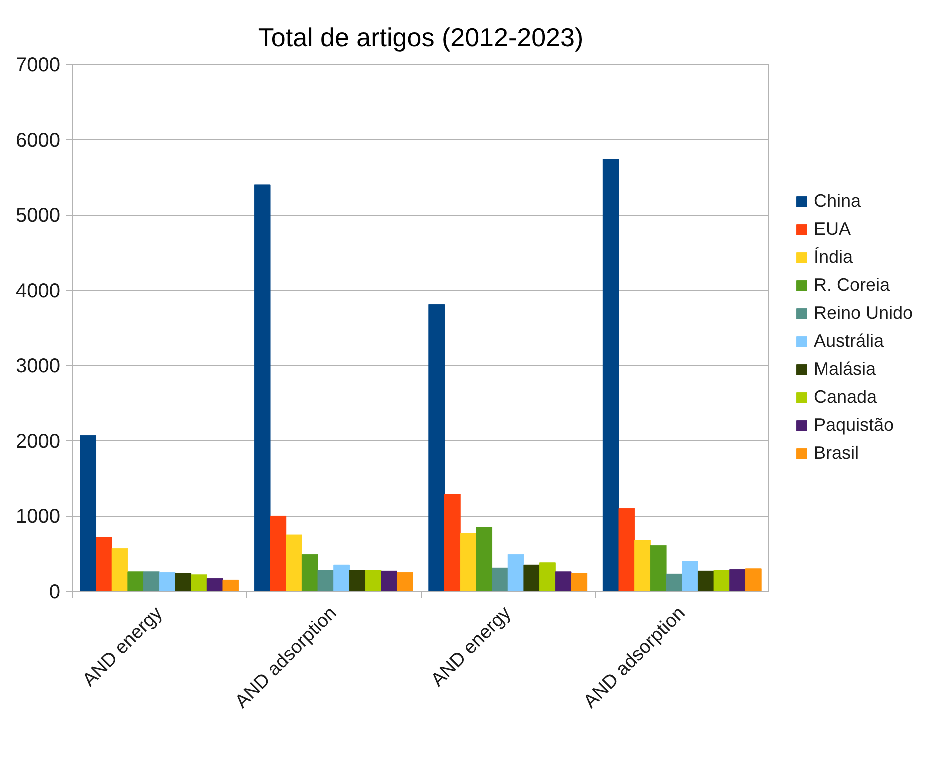  Describe the element at coordinates (38, 65) in the screenshot. I see `y-tick-label: 7000` at that location.